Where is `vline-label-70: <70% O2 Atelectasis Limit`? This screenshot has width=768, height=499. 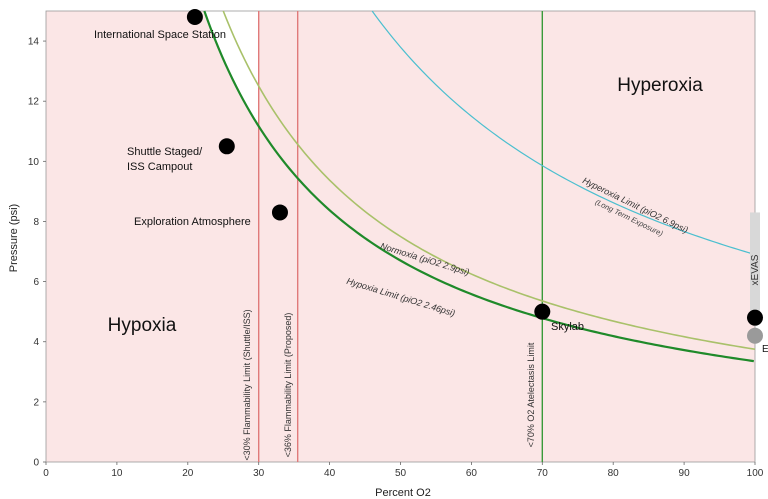 vline-label-70: <70% O2 Atelectasis Limit is located at coordinates (531, 394).